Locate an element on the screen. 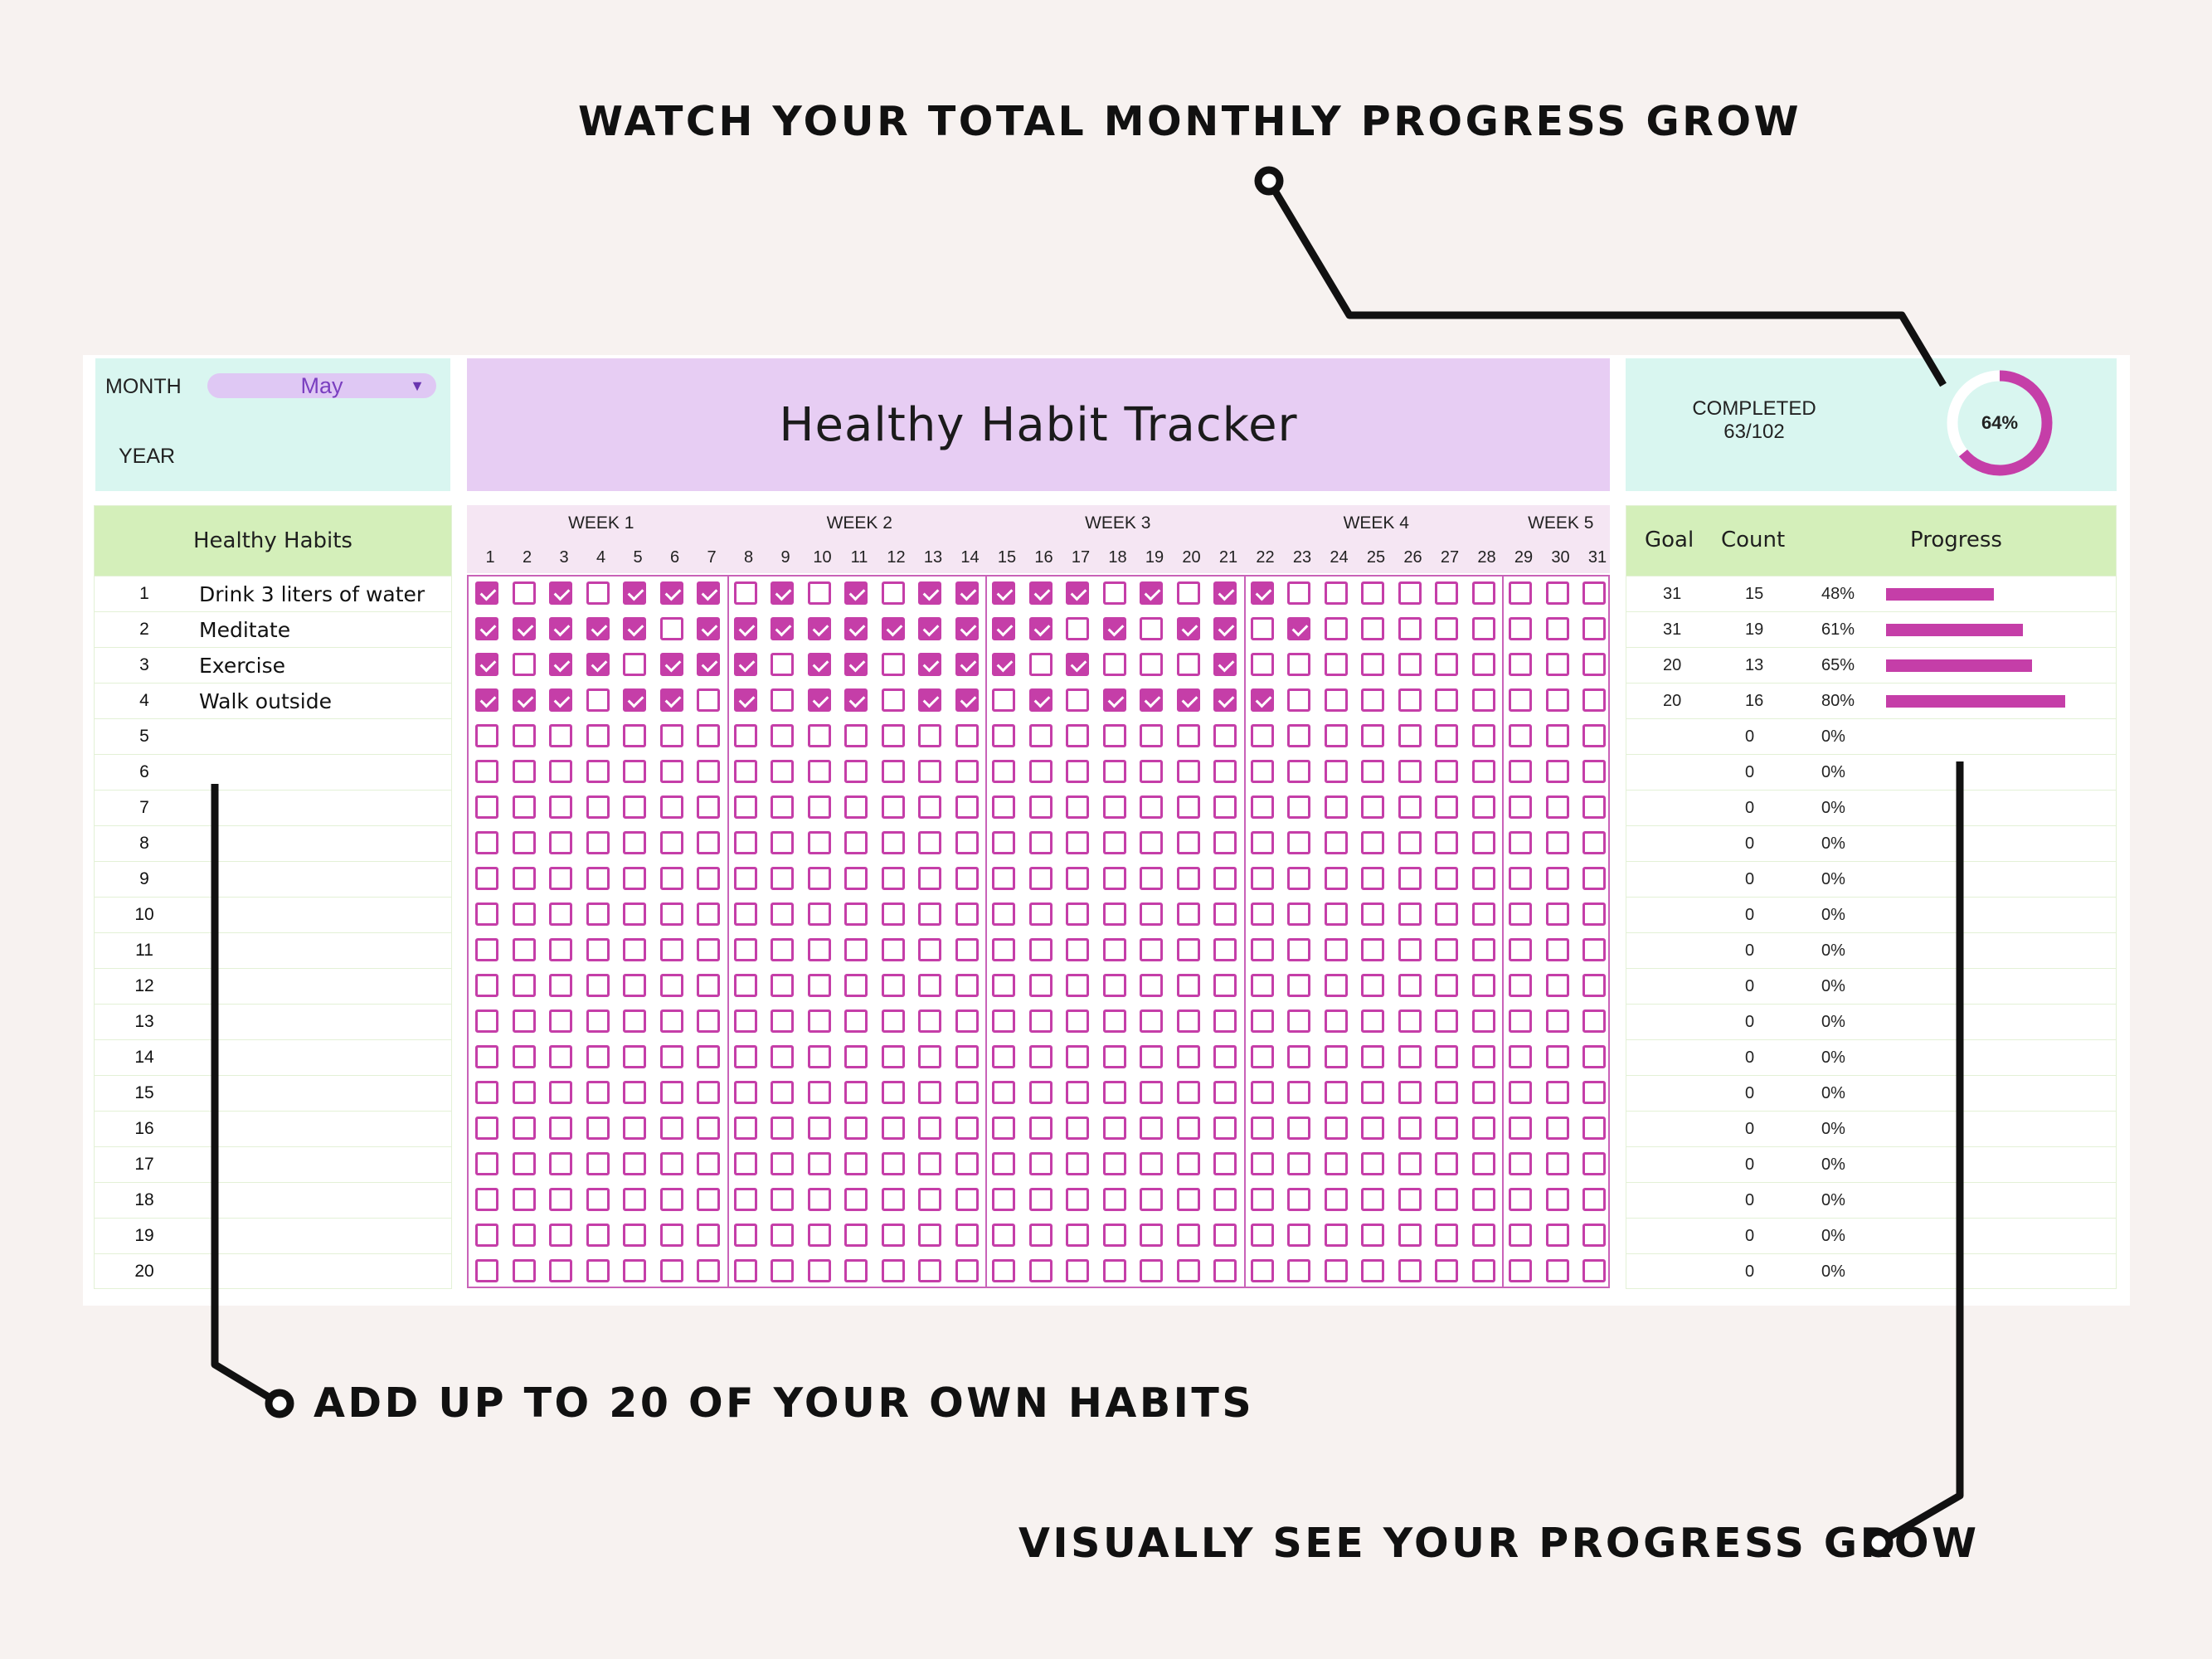  habit-row: 7 is located at coordinates (273, 807).